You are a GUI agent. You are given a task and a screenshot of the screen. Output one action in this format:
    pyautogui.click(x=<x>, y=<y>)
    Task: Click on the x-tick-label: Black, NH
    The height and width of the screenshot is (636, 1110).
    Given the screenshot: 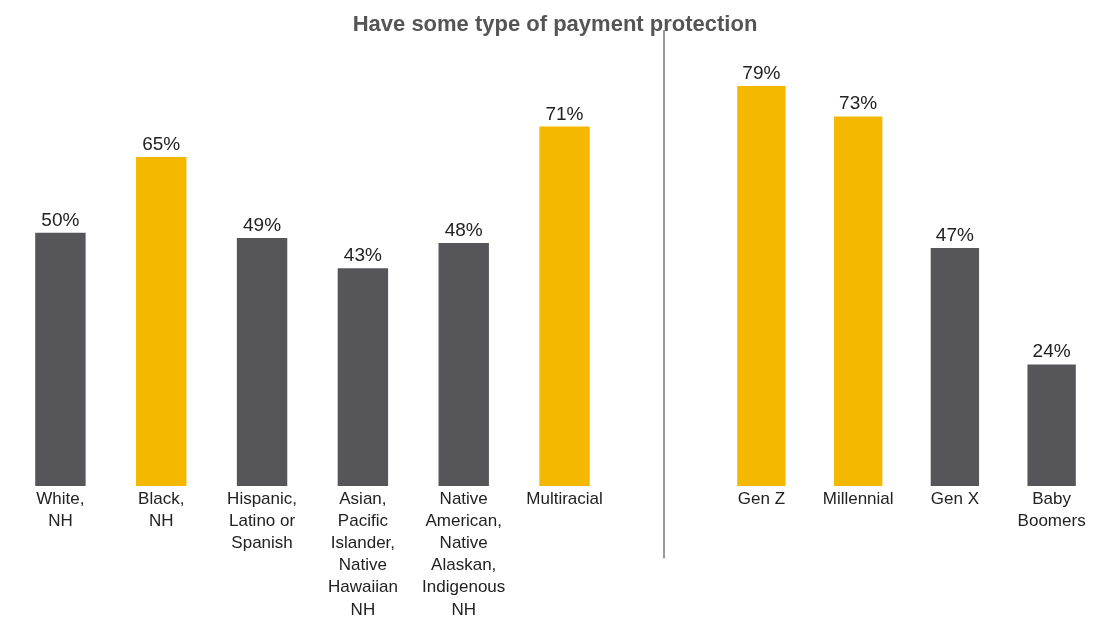 What is the action you would take?
    pyautogui.click(x=161, y=510)
    